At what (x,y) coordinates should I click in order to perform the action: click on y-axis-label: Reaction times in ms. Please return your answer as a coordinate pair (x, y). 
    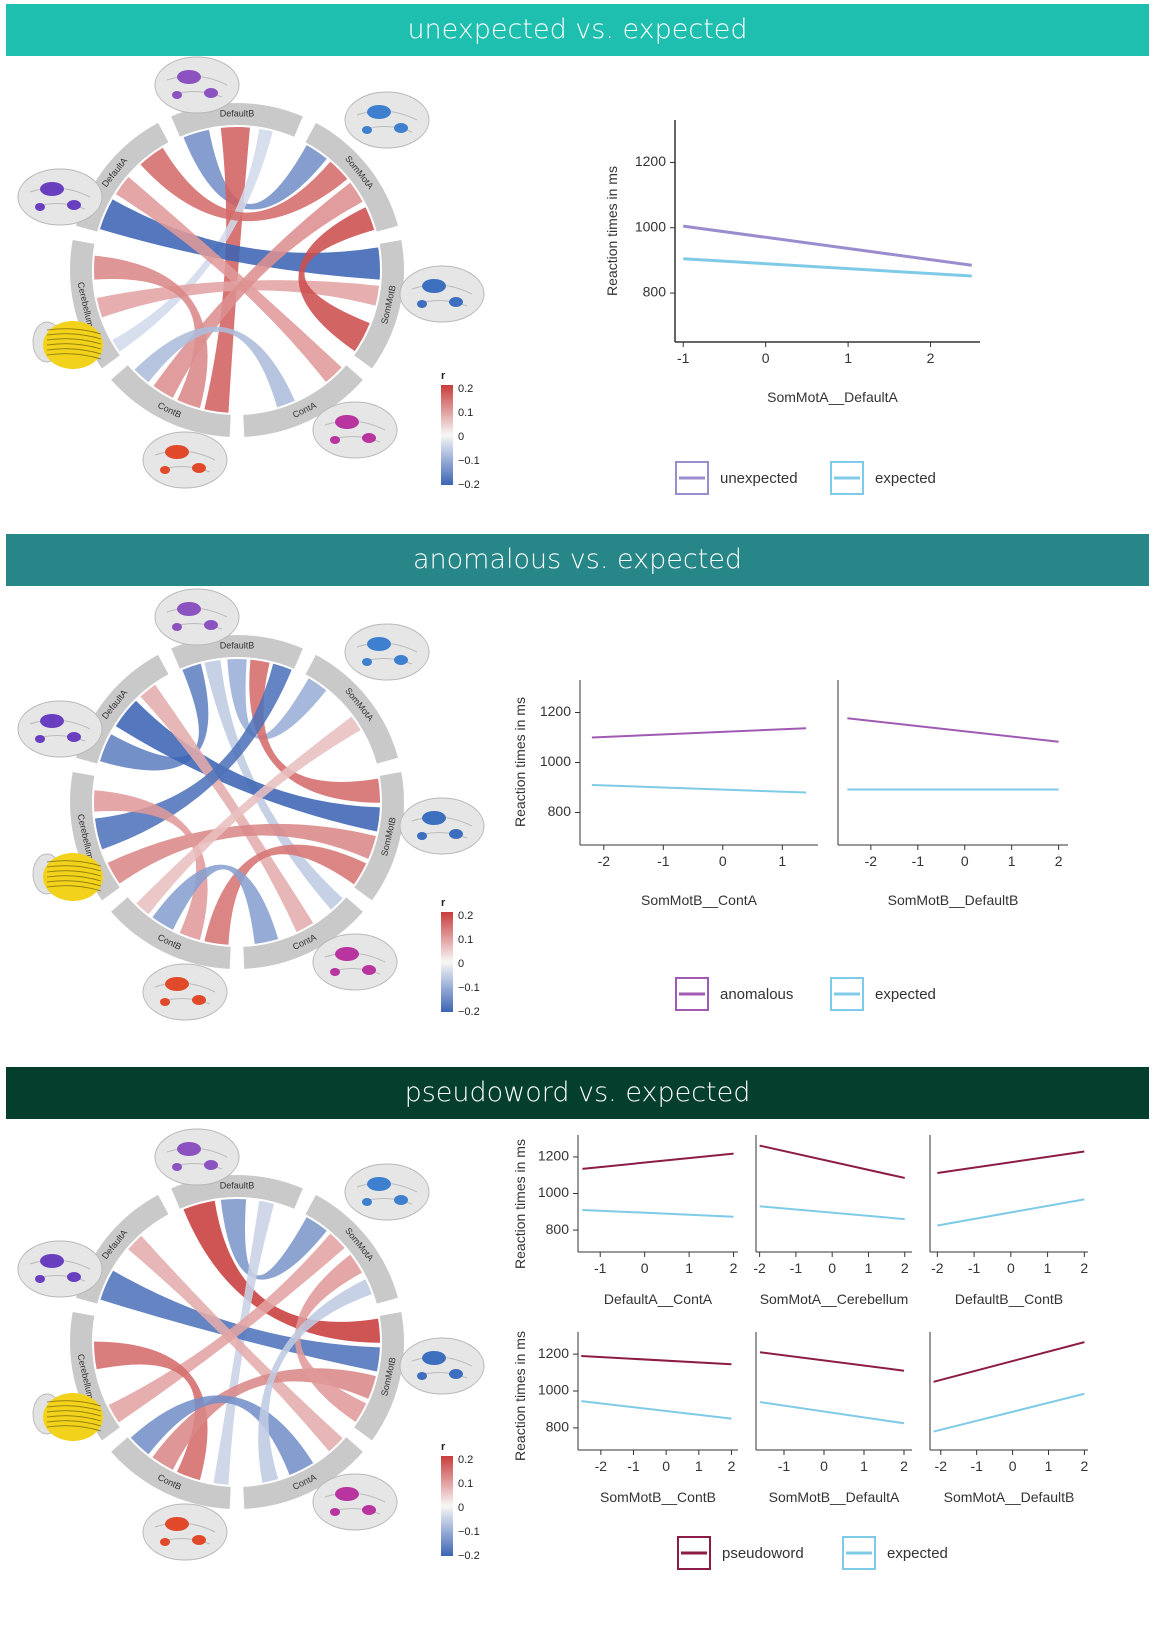
    Looking at the image, I should click on (520, 762).